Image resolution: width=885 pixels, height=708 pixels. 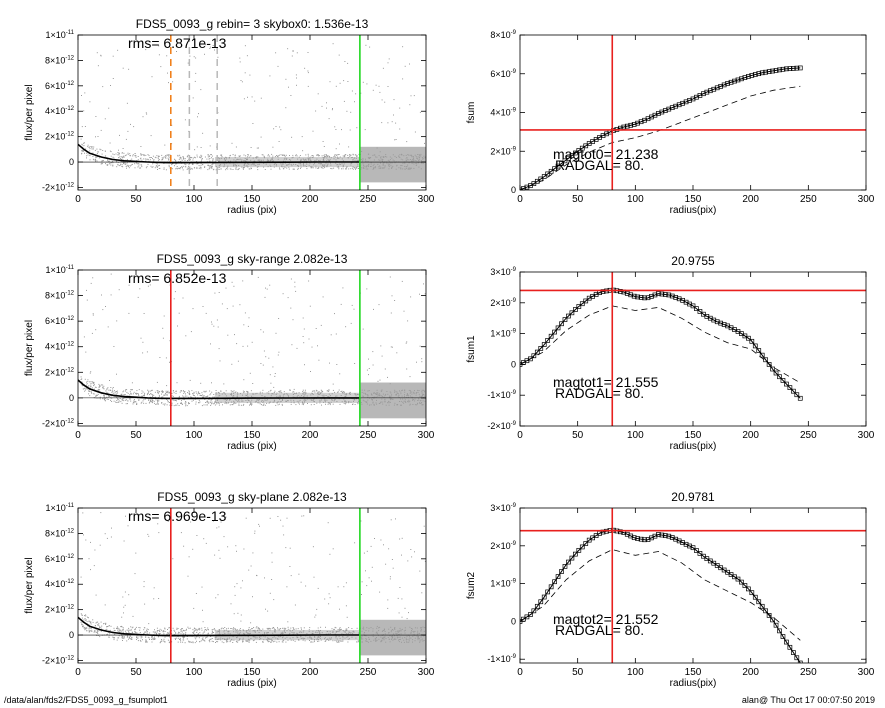 What do you see at coordinates (177, 278) in the screenshot?
I see `rms-annotation: rms= 6.852e-13` at bounding box center [177, 278].